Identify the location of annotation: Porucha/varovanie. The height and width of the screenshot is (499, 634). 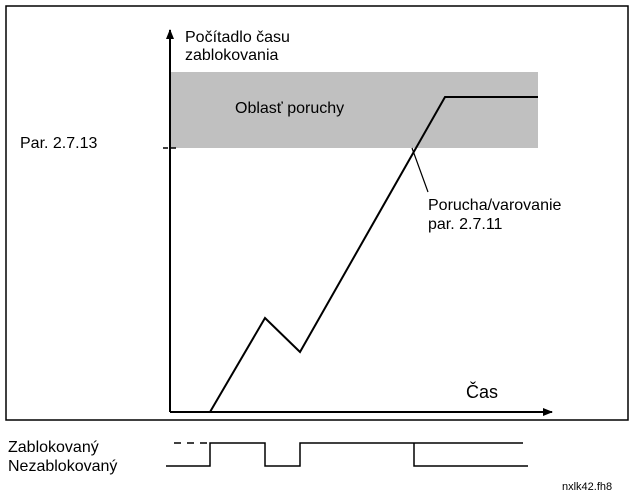
(495, 205).